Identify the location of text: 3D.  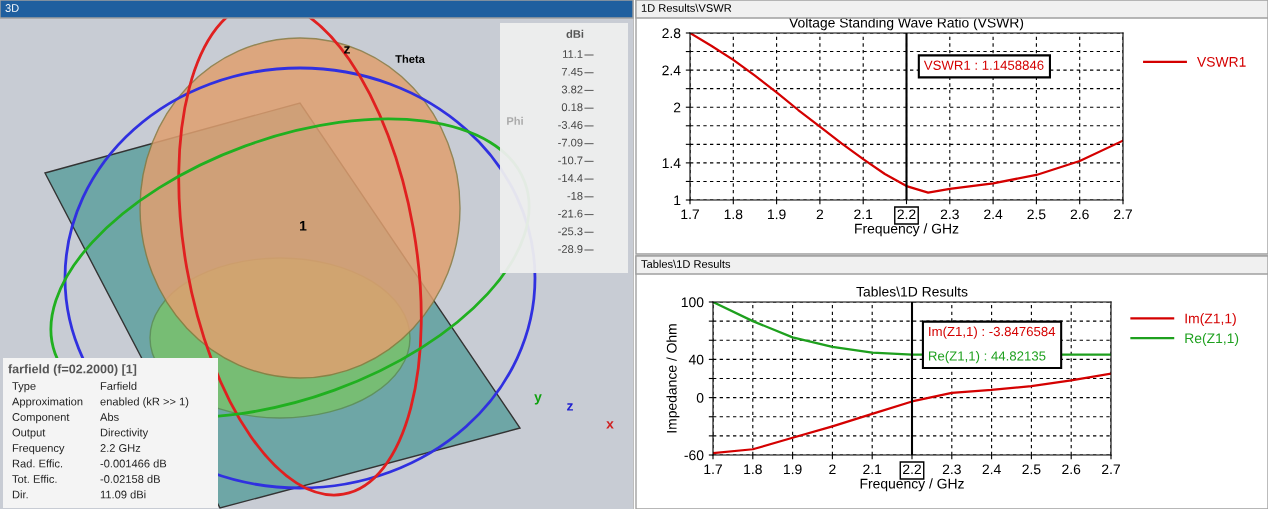
(12, 8).